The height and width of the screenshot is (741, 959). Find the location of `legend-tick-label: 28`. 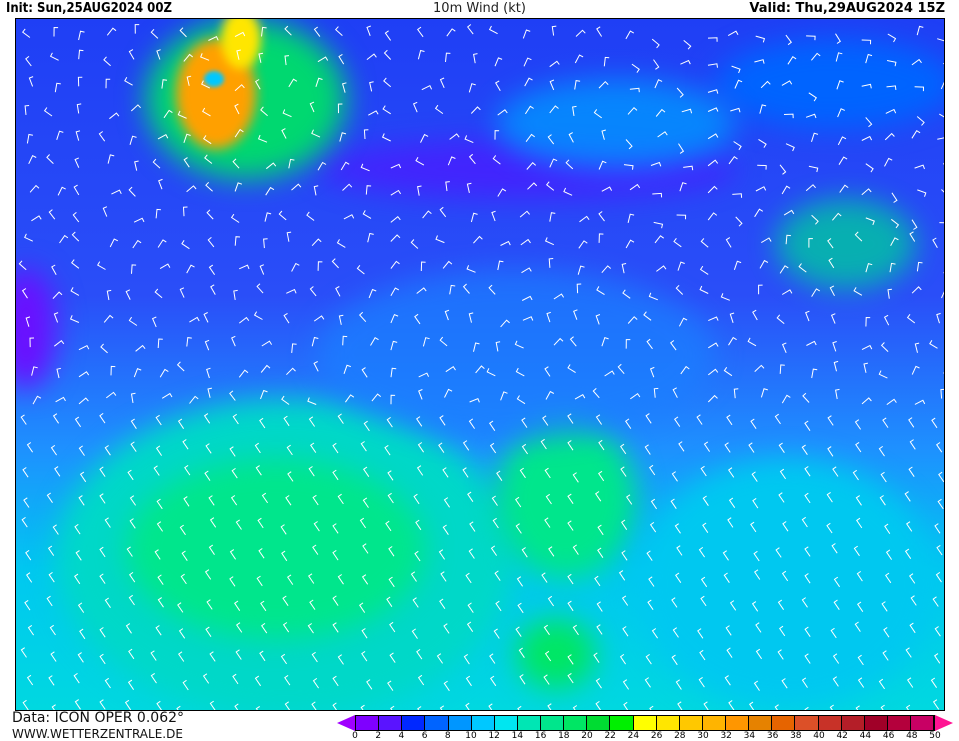

legend-tick-label: 28 is located at coordinates (680, 736).